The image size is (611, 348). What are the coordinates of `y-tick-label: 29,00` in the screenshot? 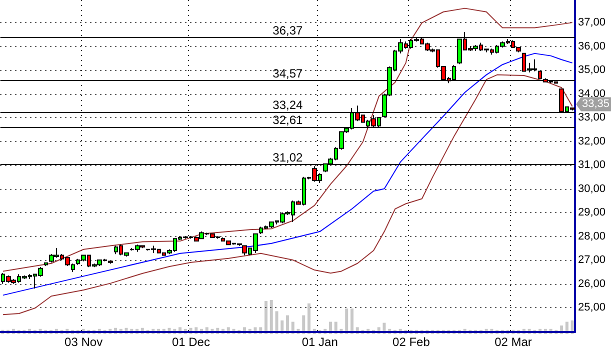 It's located at (592, 212).